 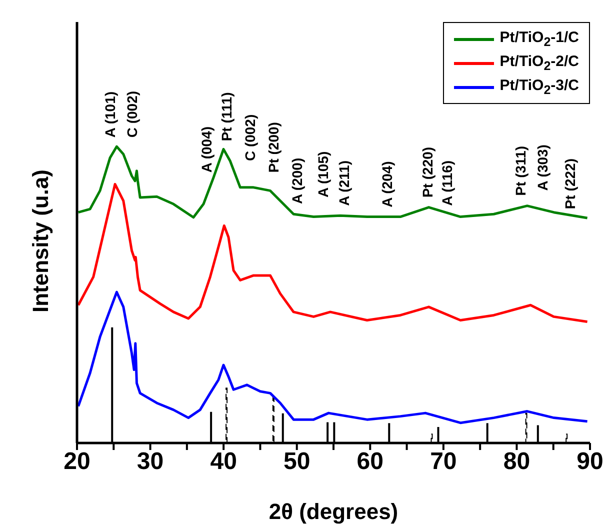 What do you see at coordinates (539, 39) in the screenshot?
I see `legend-label: Pt/TiO$_{2}$-1/C` at bounding box center [539, 39].